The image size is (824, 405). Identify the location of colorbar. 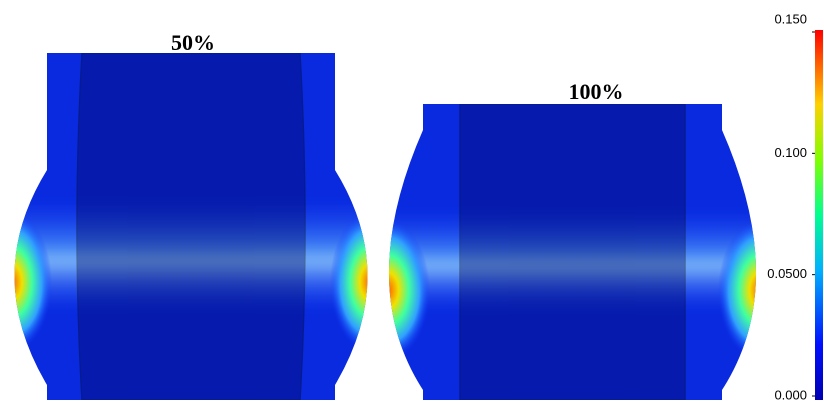
(819, 215).